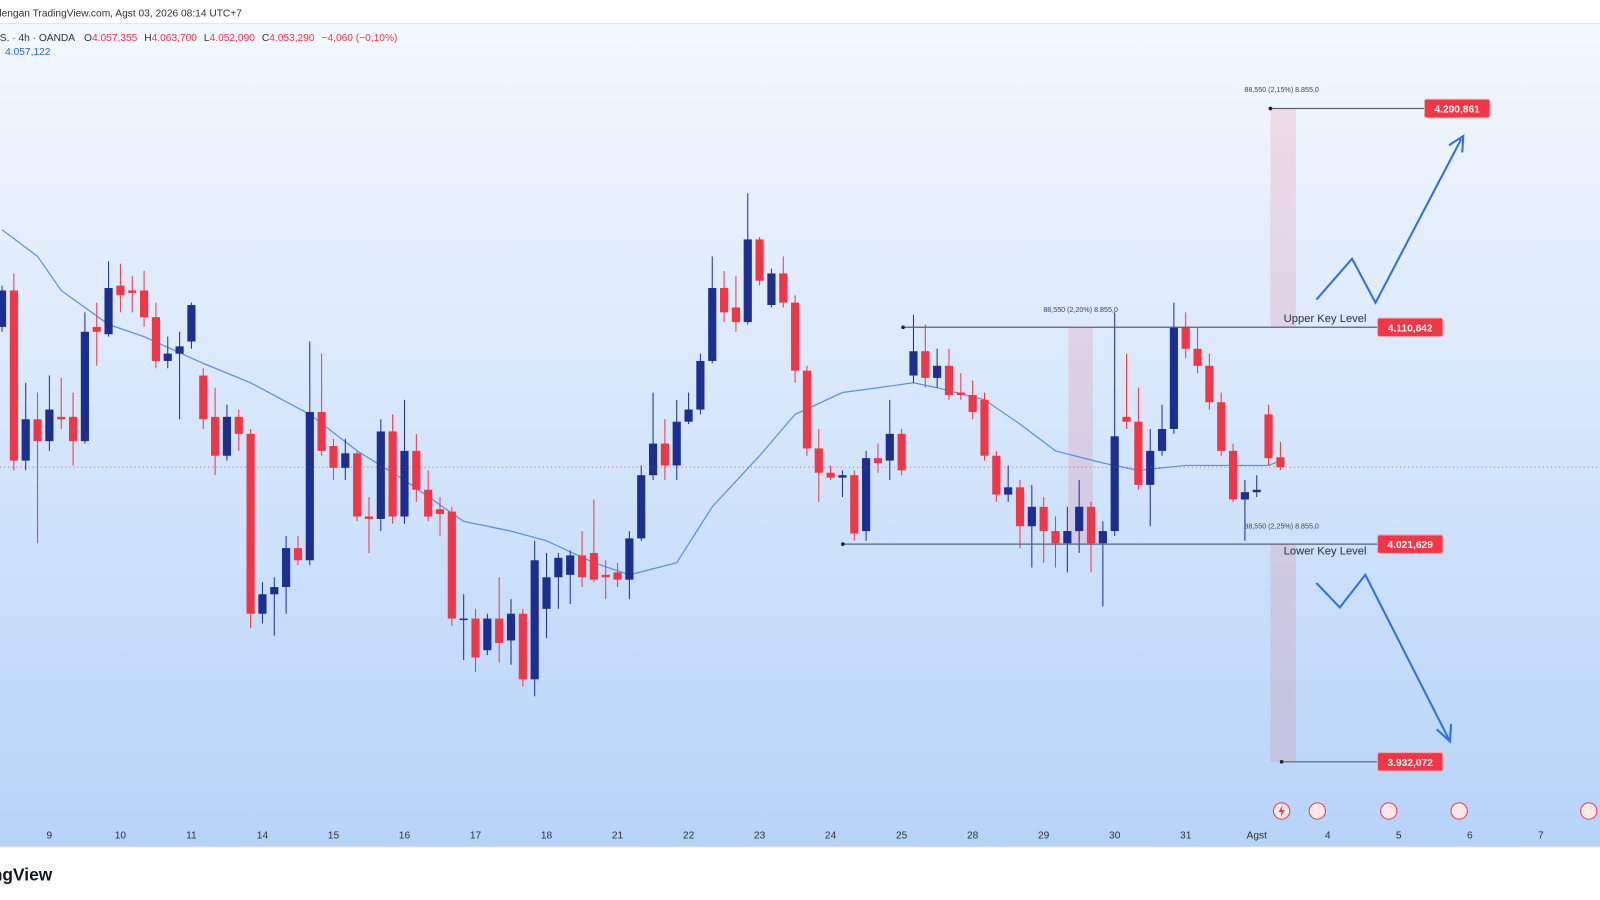 The image size is (1600, 900). I want to click on ohlc-key: H, so click(147, 38).